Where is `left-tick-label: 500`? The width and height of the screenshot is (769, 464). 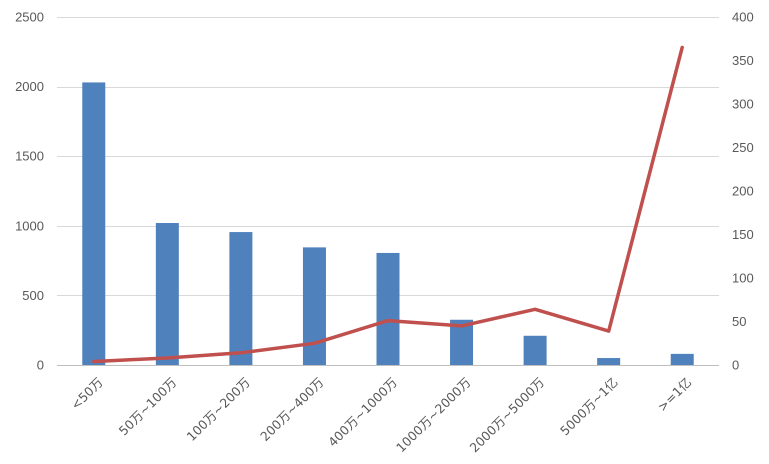
left-tick-label: 500 is located at coordinates (33, 295).